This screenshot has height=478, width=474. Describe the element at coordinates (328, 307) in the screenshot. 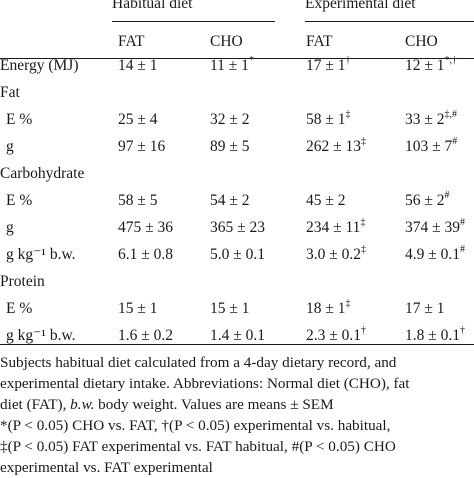

I see `table-cell: 18 ± 1‡` at that location.